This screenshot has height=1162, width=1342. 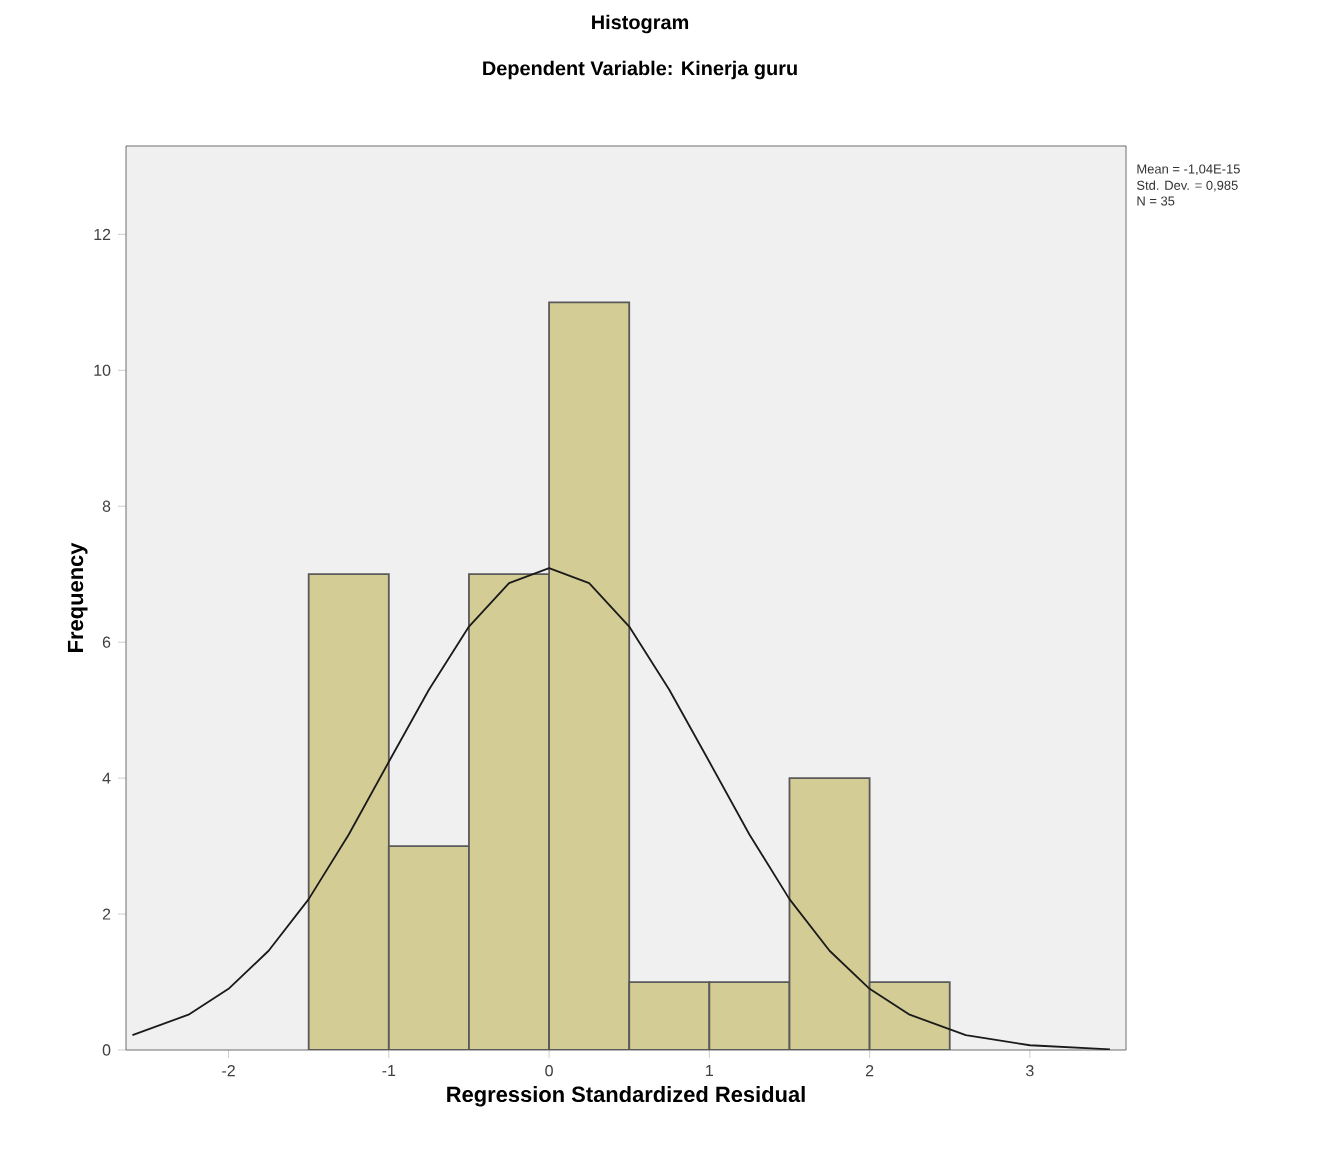 What do you see at coordinates (77, 597) in the screenshot?
I see `y-axis-title: Frequency` at bounding box center [77, 597].